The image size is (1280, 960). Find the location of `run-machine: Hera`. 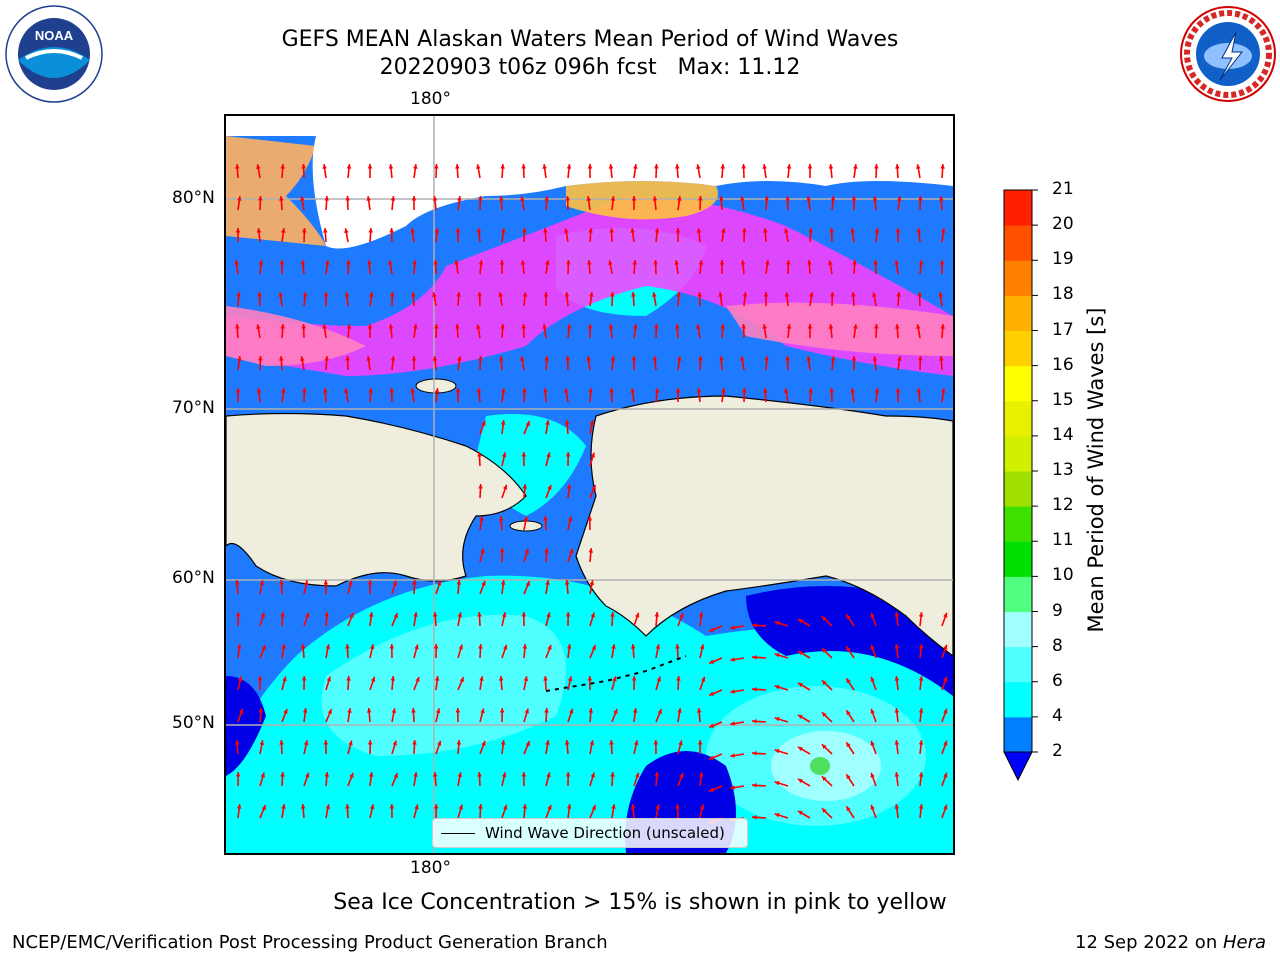

run-machine: Hera is located at coordinates (1244, 942).